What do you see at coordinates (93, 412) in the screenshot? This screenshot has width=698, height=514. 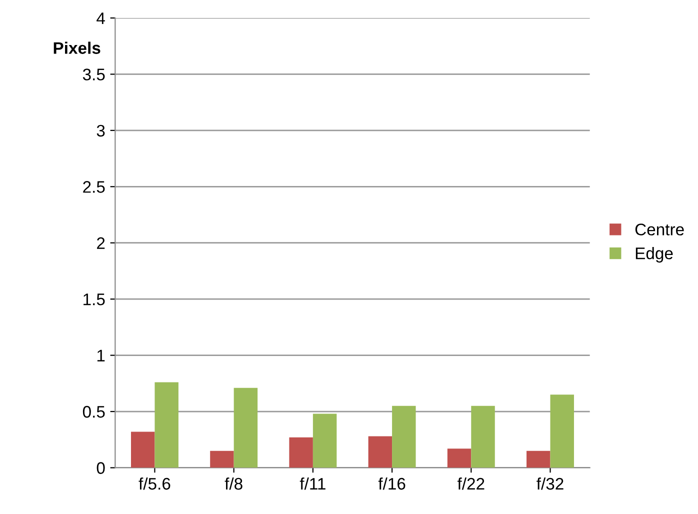 I see `y-tick-label: 0.5` at bounding box center [93, 412].